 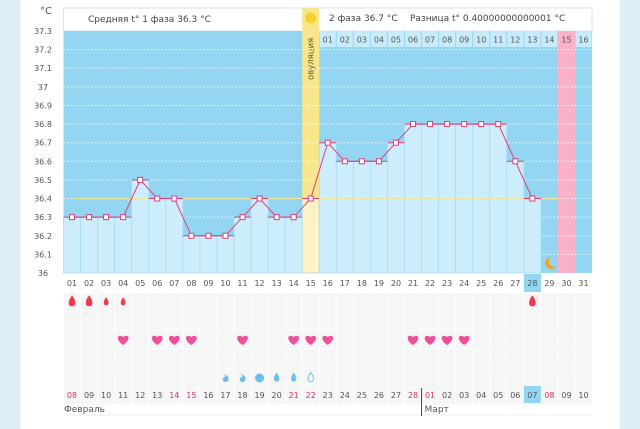 I want to click on calendar-date-label: 20, so click(x=277, y=395).